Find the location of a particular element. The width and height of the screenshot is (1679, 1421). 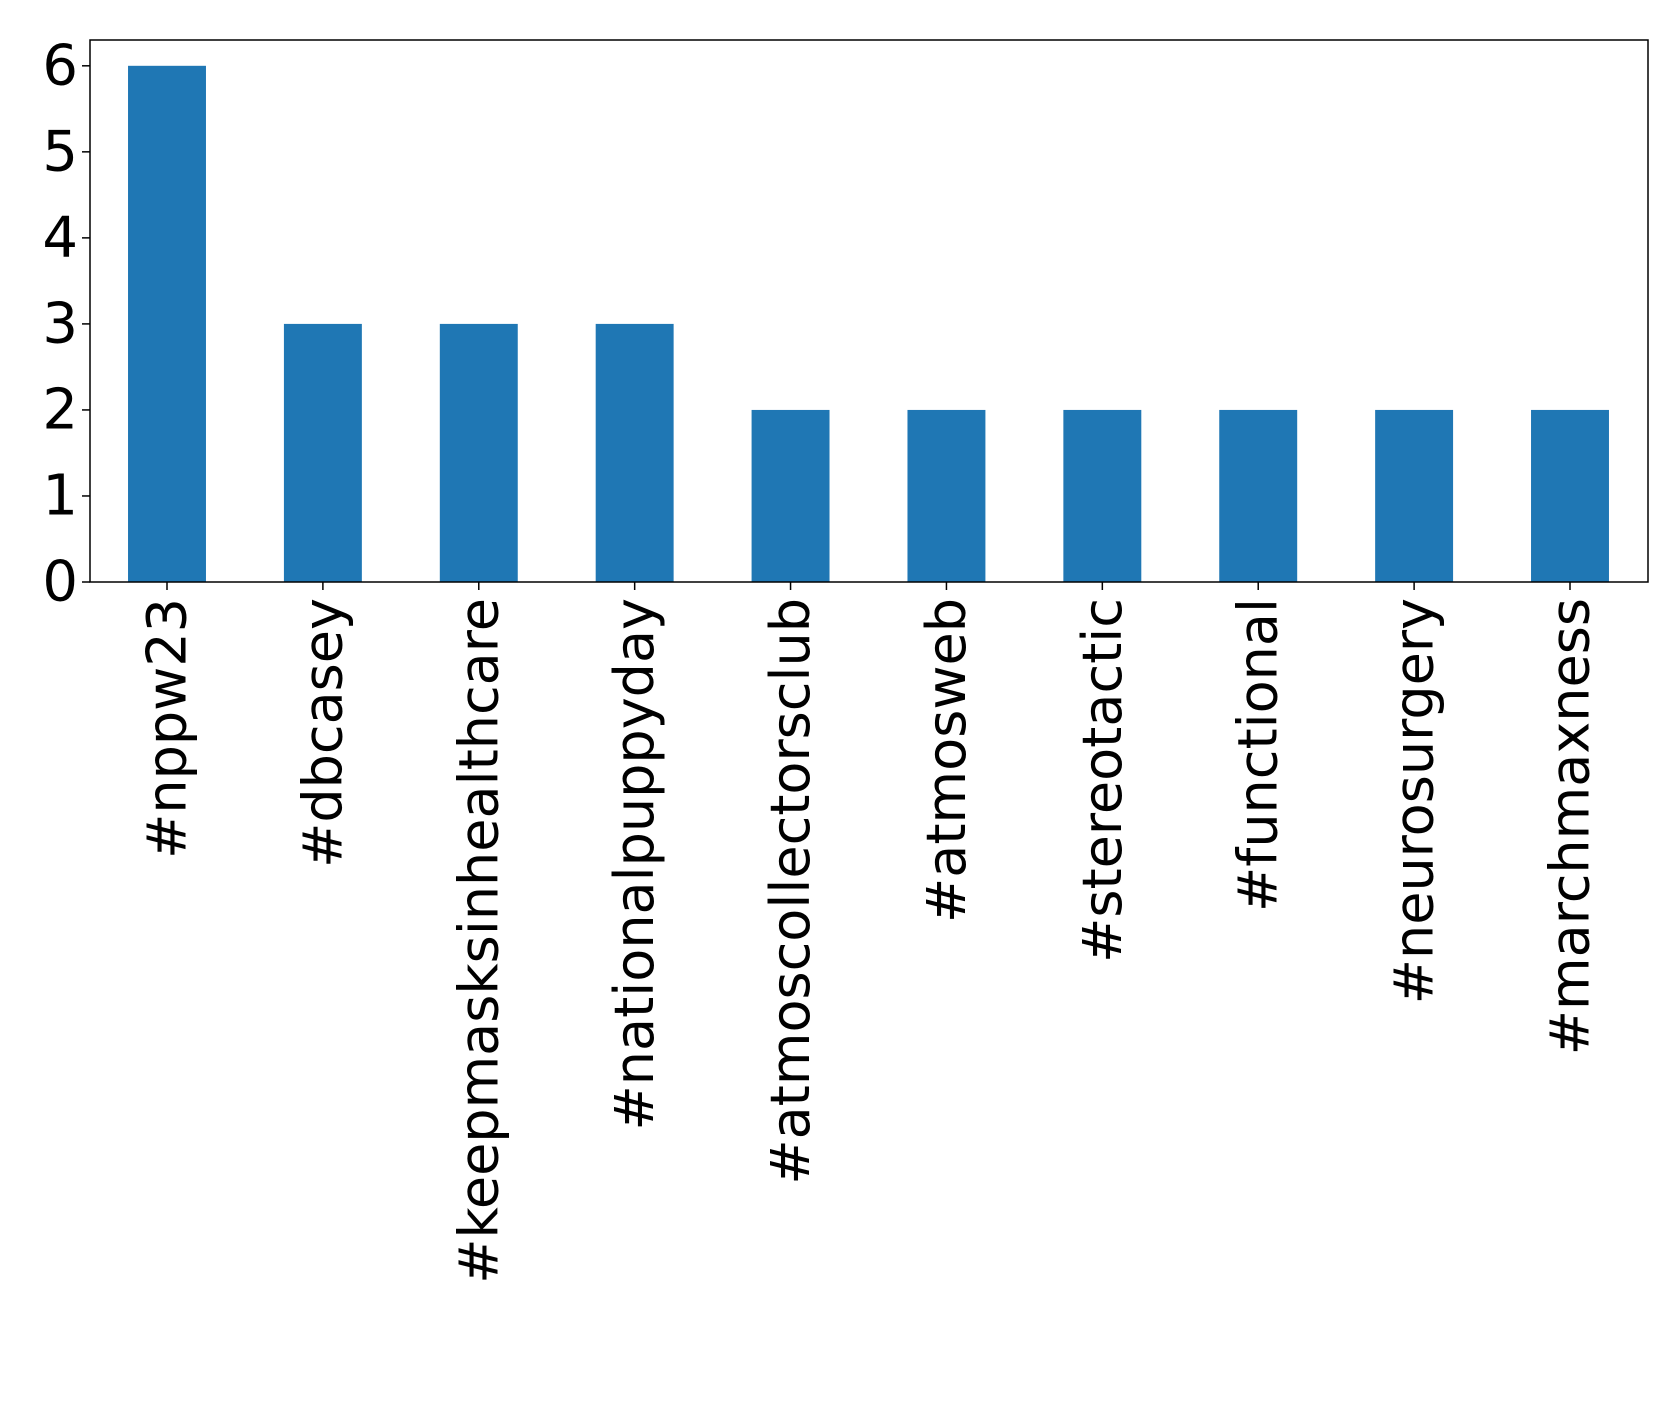

y-tick-label: 6 is located at coordinates (60, 65).